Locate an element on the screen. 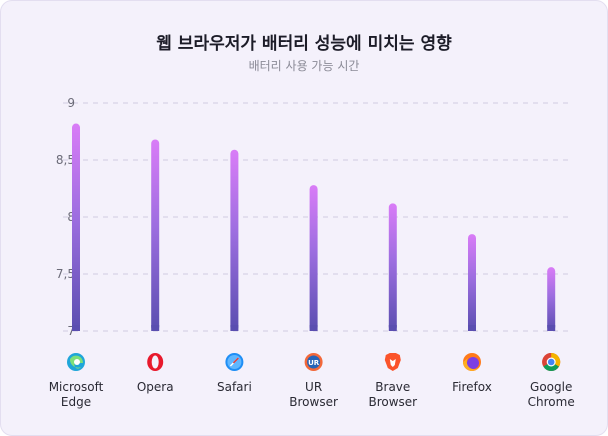 The height and width of the screenshot is (436, 608). x-tick-label: Chrome is located at coordinates (551, 402).